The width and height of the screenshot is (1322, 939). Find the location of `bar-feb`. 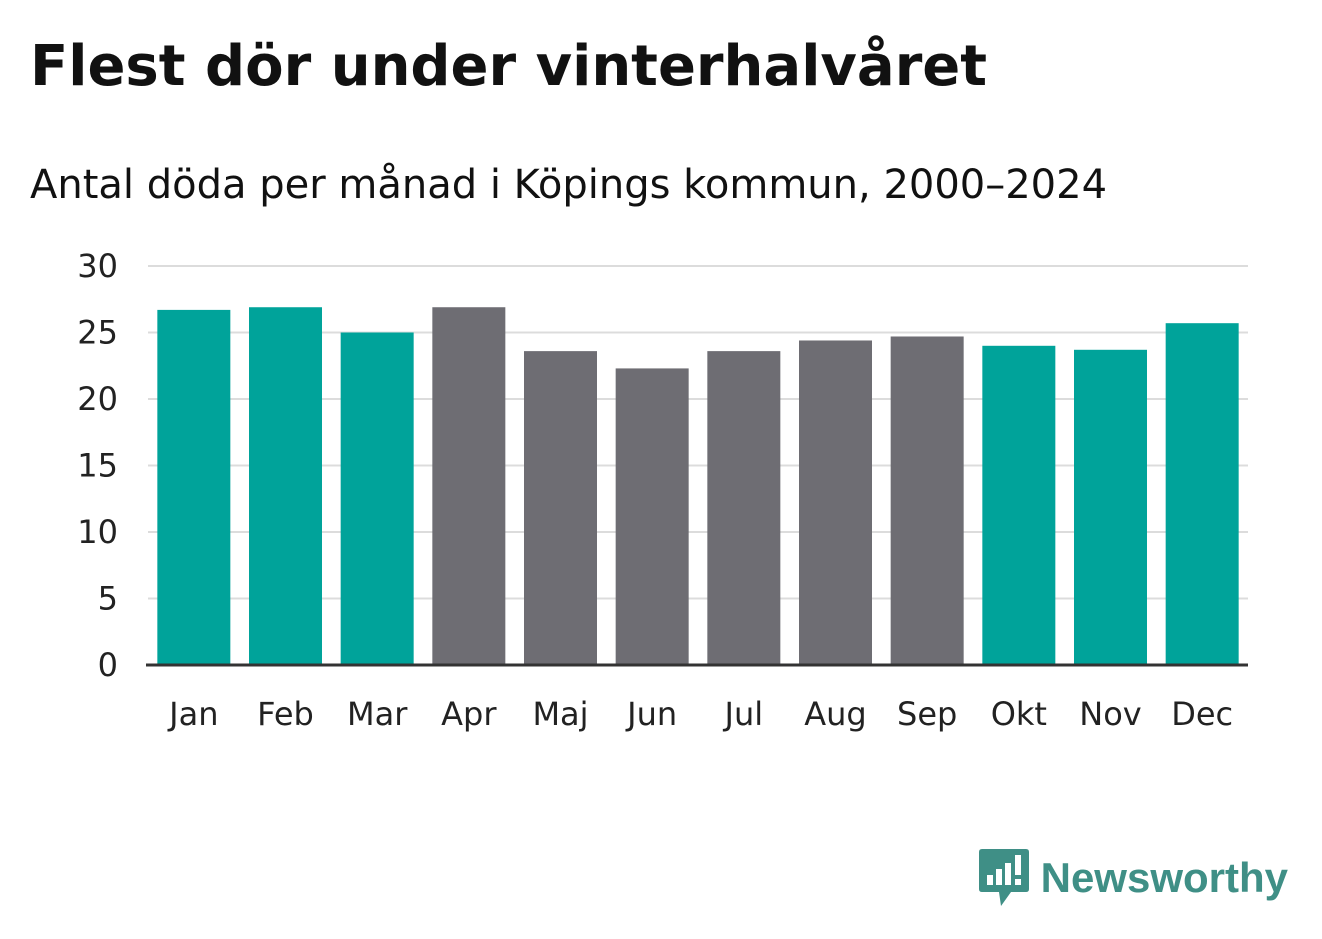

bar-feb is located at coordinates (285, 486).